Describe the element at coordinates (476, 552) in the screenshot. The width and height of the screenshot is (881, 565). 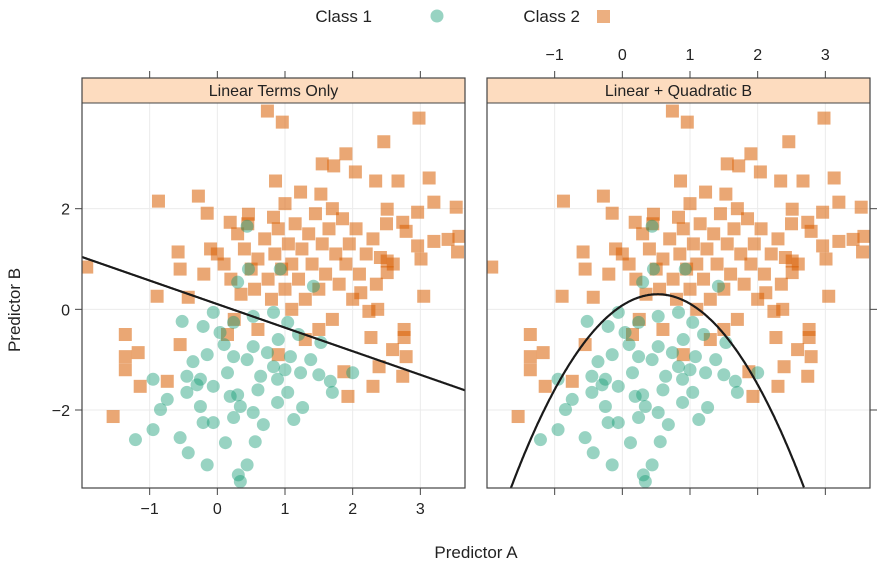
I see `x-axis-label: Predictor A` at that location.